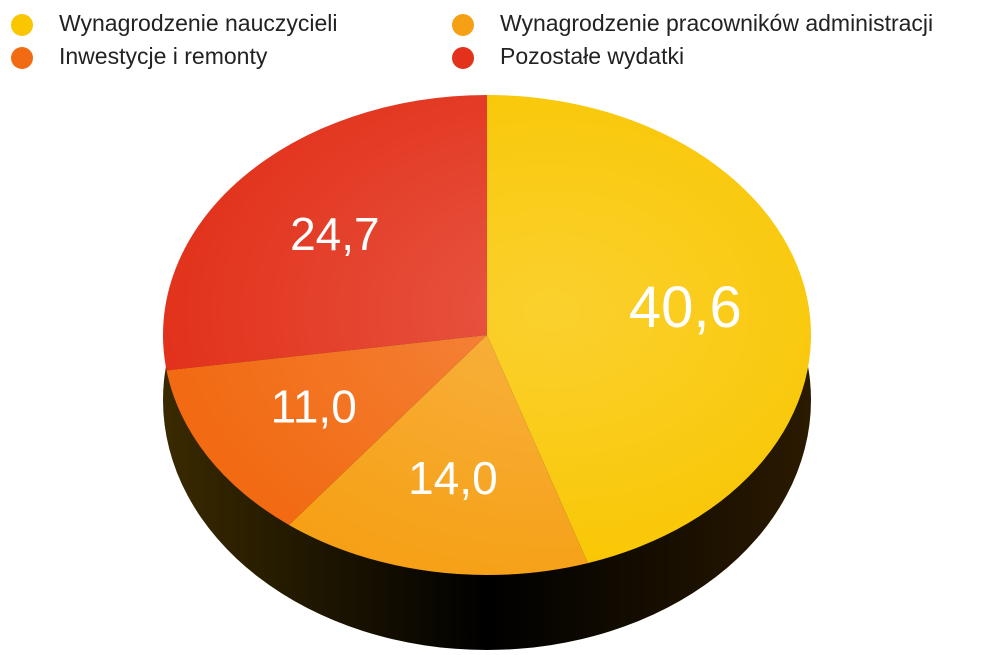 The image size is (1007, 655). What do you see at coordinates (163, 56) in the screenshot?
I see `legend-label: Inwestycje i remonty` at bounding box center [163, 56].